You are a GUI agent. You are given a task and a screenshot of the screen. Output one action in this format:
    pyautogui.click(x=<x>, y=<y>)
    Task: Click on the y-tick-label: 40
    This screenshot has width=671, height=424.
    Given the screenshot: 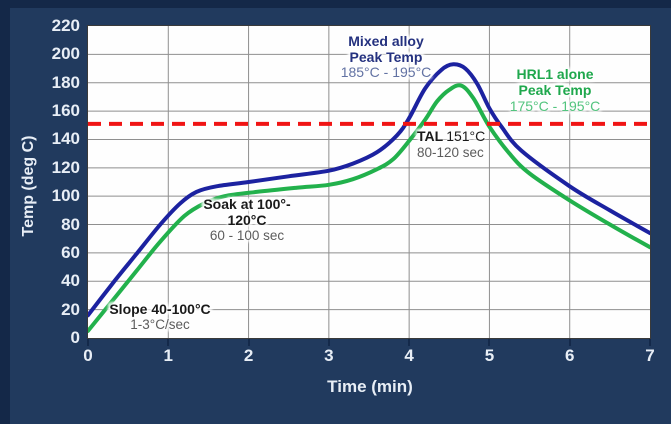 What is the action you would take?
    pyautogui.click(x=70, y=281)
    